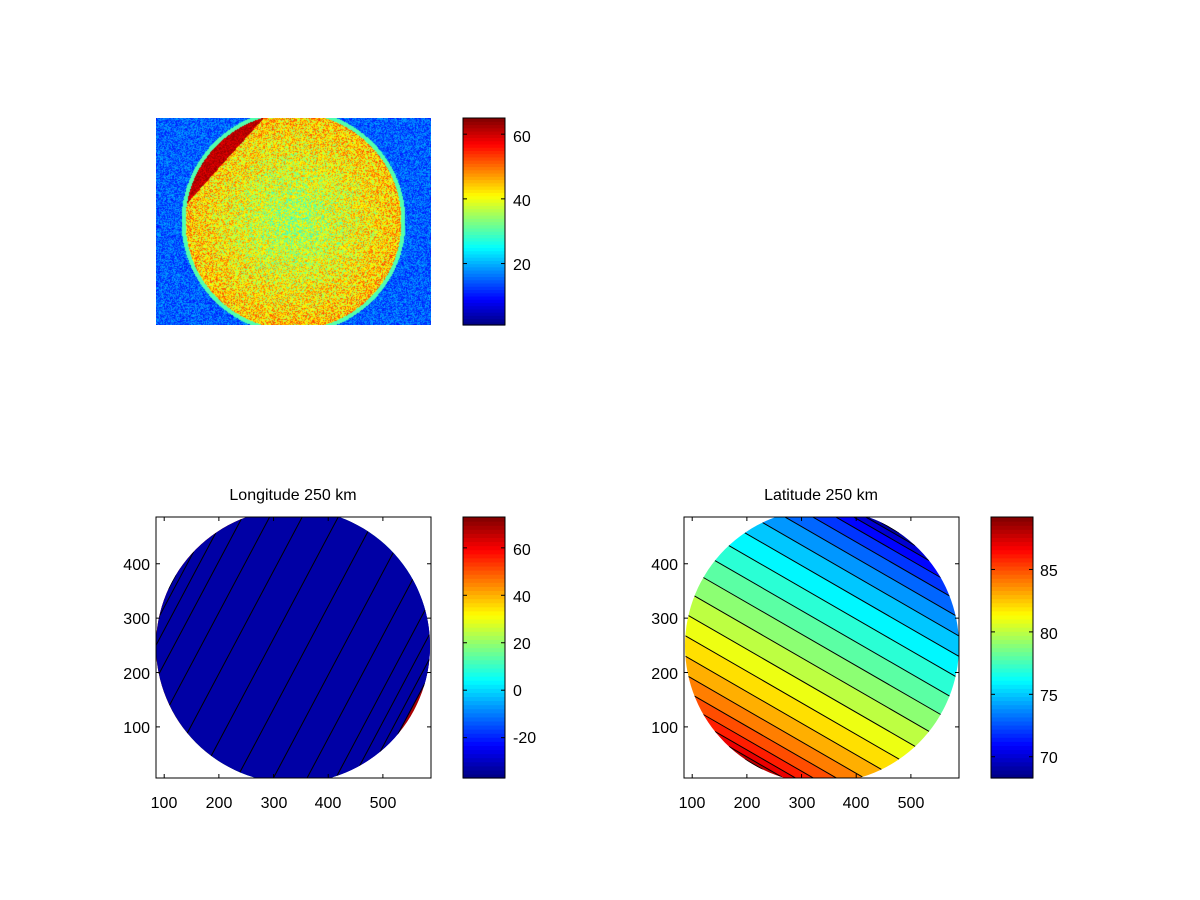 This screenshot has width=1200, height=900. I want to click on colorbar-frame, so click(484, 647).